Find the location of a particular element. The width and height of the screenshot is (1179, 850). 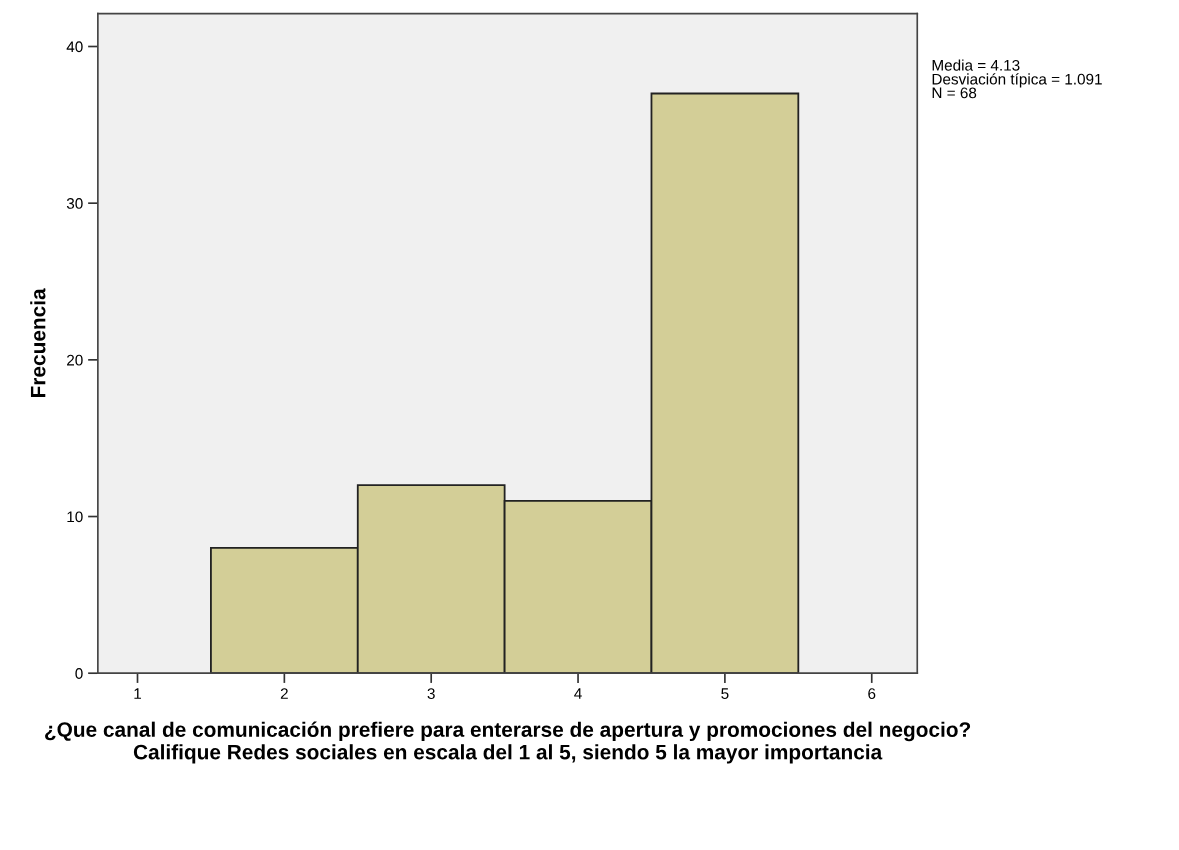

y-tick-label: 20 is located at coordinates (75, 360).